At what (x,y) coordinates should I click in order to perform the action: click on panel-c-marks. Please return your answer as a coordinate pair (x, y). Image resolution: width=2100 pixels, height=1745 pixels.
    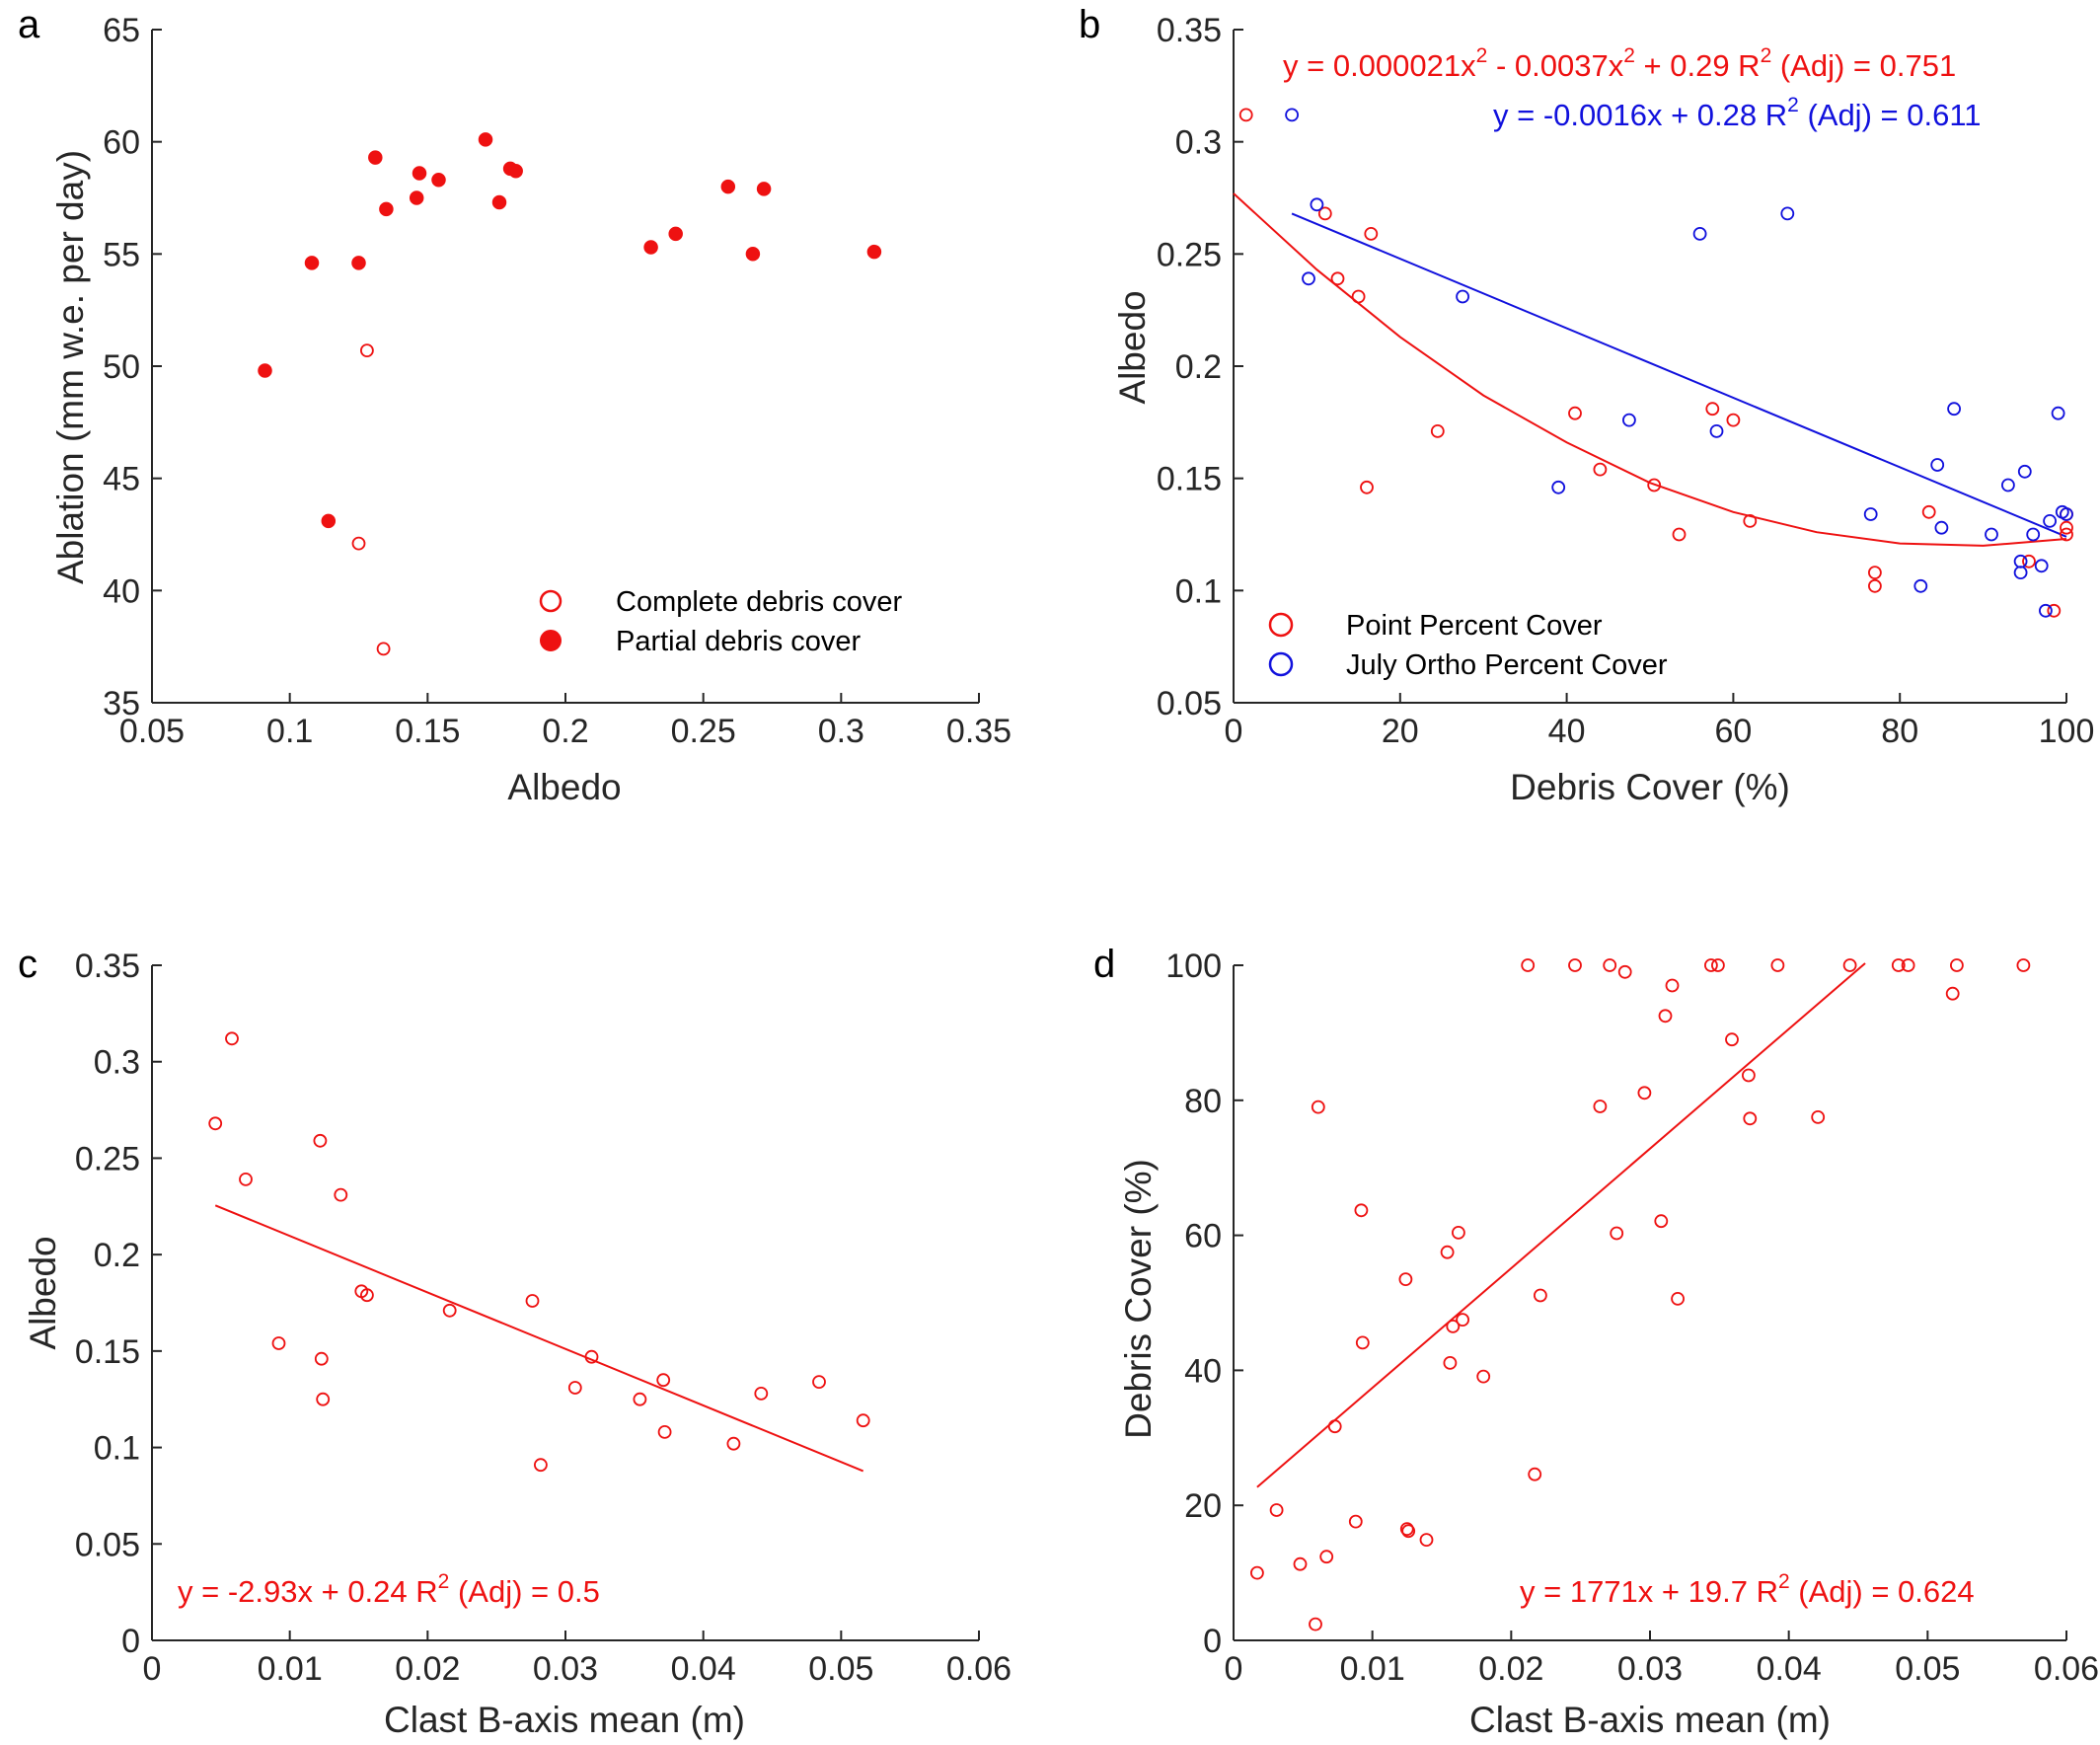
    Looking at the image, I should click on (539, 1252).